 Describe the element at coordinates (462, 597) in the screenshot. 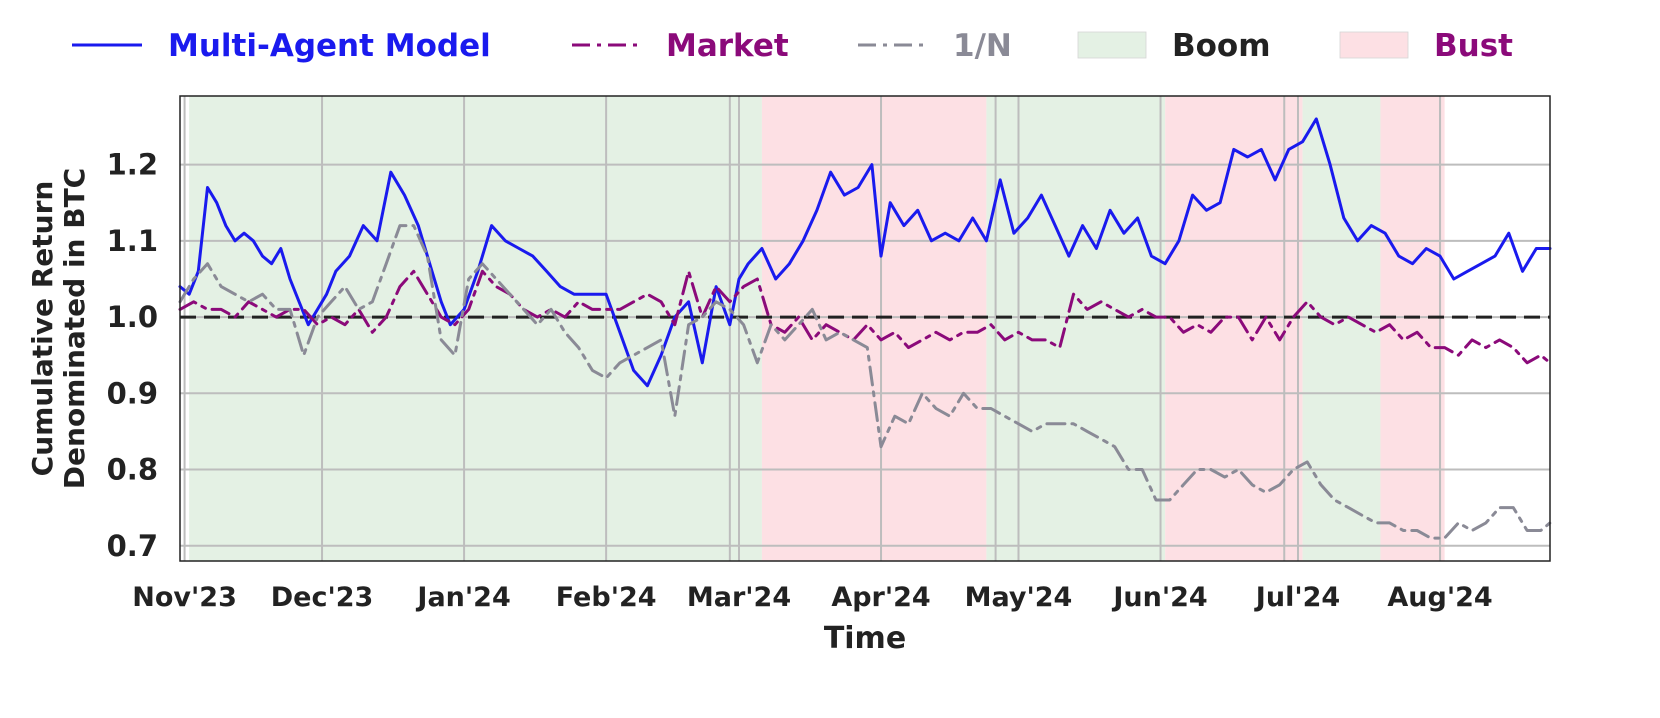

I see `x-tick-label: Jan'24` at that location.